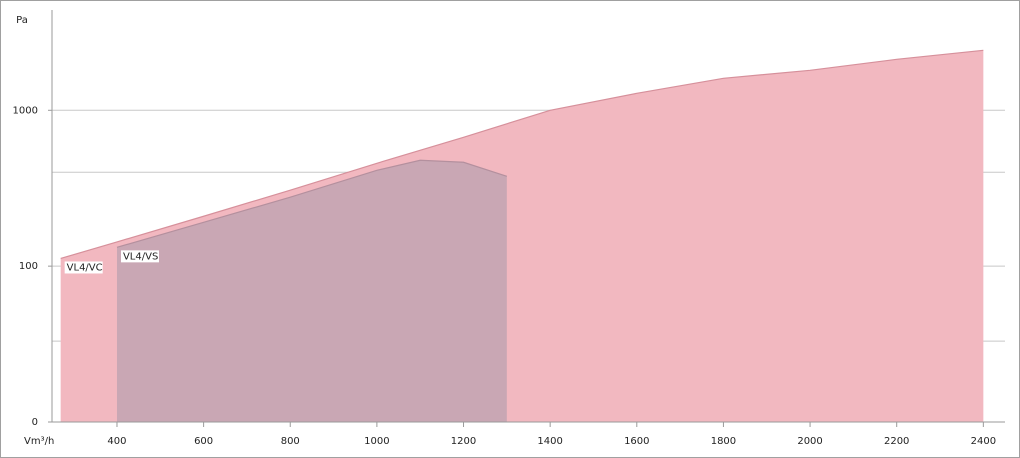 The width and height of the screenshot is (1020, 458). I want to click on y-axis-label: Pa, so click(22, 20).